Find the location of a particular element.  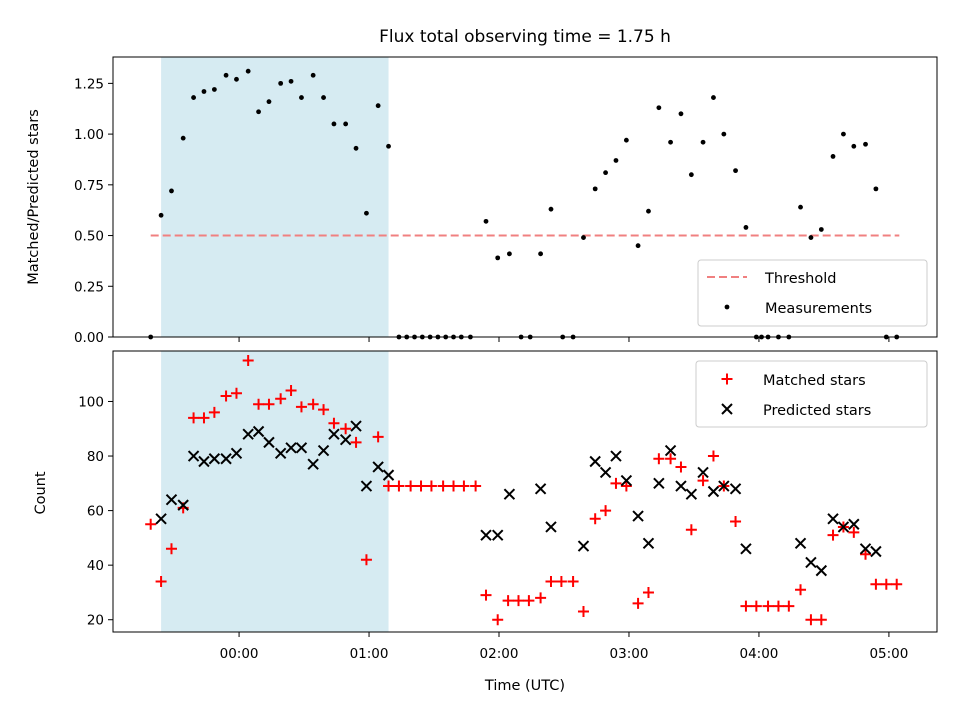

ratio-legend-box is located at coordinates (812, 293).